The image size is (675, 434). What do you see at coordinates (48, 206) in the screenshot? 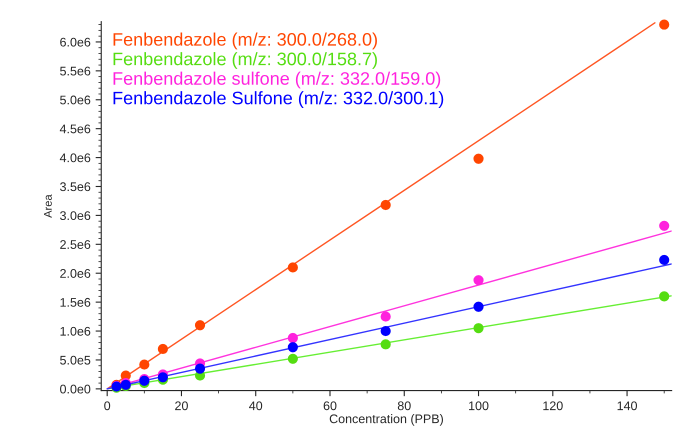
I see `y-axis-title: Area` at bounding box center [48, 206].